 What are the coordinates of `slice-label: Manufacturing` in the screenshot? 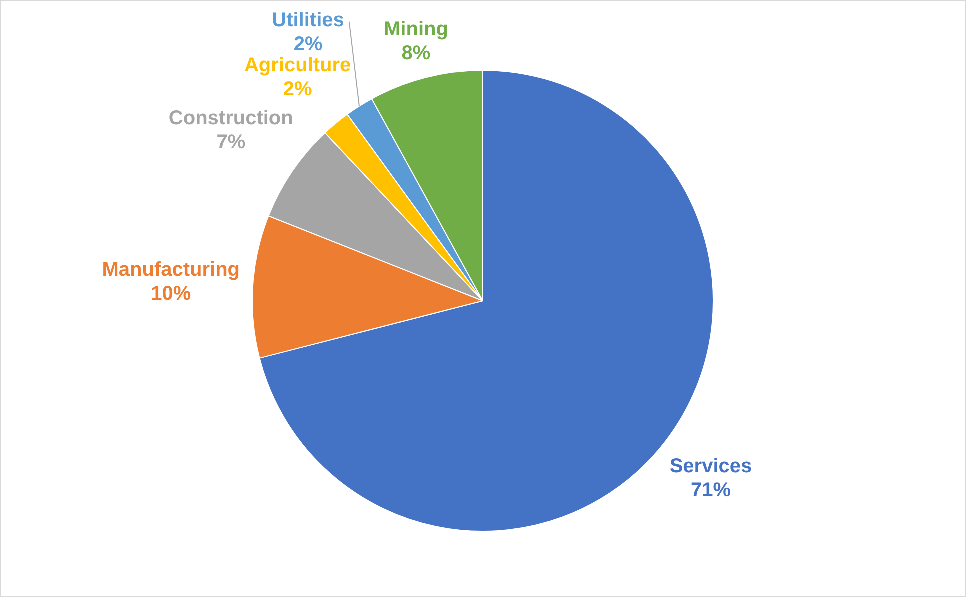 It's located at (171, 269).